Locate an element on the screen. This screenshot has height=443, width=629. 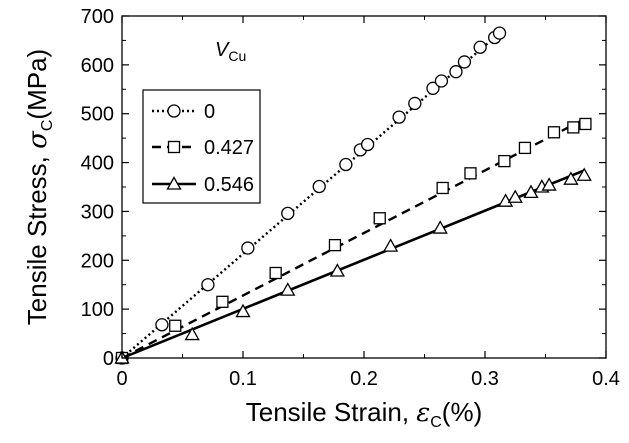
x-tick-label: 0.2 is located at coordinates (364, 379).